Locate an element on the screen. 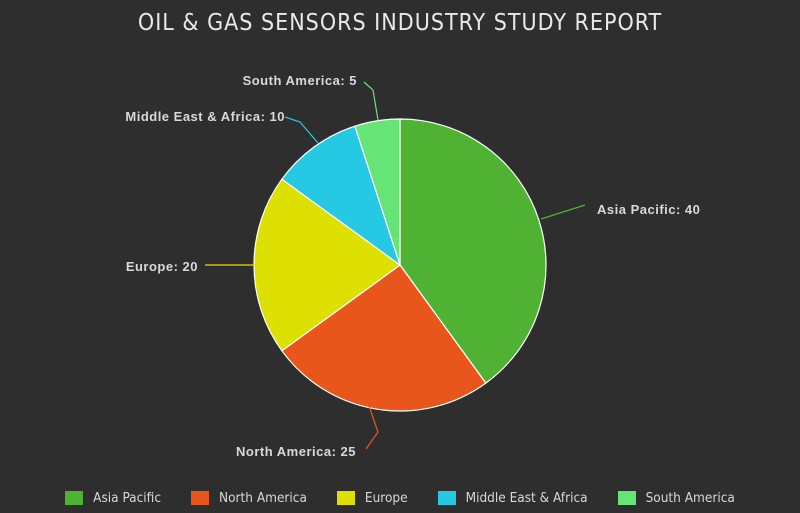 The width and height of the screenshot is (800, 513). pie-slice-south-america is located at coordinates (377, 192).